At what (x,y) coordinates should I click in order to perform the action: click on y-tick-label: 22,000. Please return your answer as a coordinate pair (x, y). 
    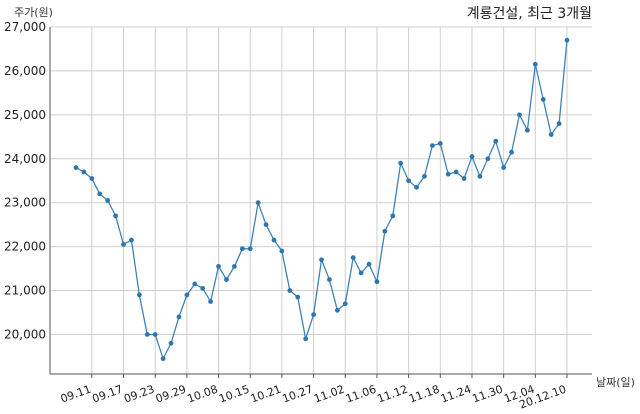
    Looking at the image, I should click on (25, 247).